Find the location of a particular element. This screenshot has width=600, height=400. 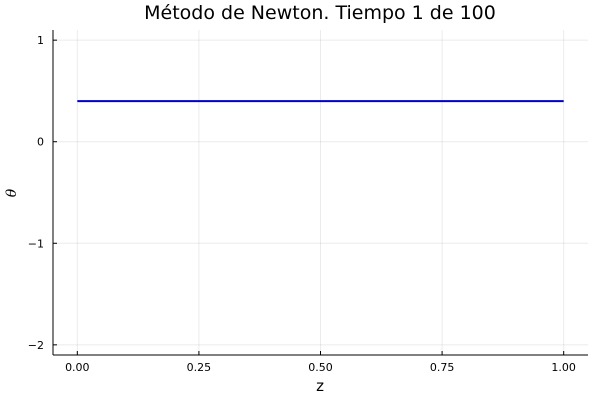

x-tick-label: 0.00 is located at coordinates (77, 367).